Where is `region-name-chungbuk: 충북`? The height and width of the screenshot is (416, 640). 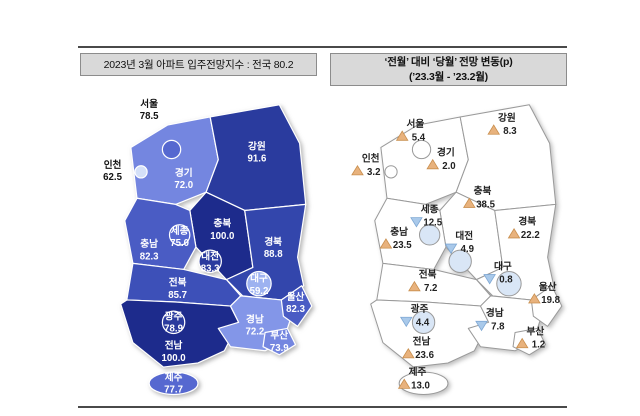
region-name-chungbuk: 충북 is located at coordinates (483, 191).